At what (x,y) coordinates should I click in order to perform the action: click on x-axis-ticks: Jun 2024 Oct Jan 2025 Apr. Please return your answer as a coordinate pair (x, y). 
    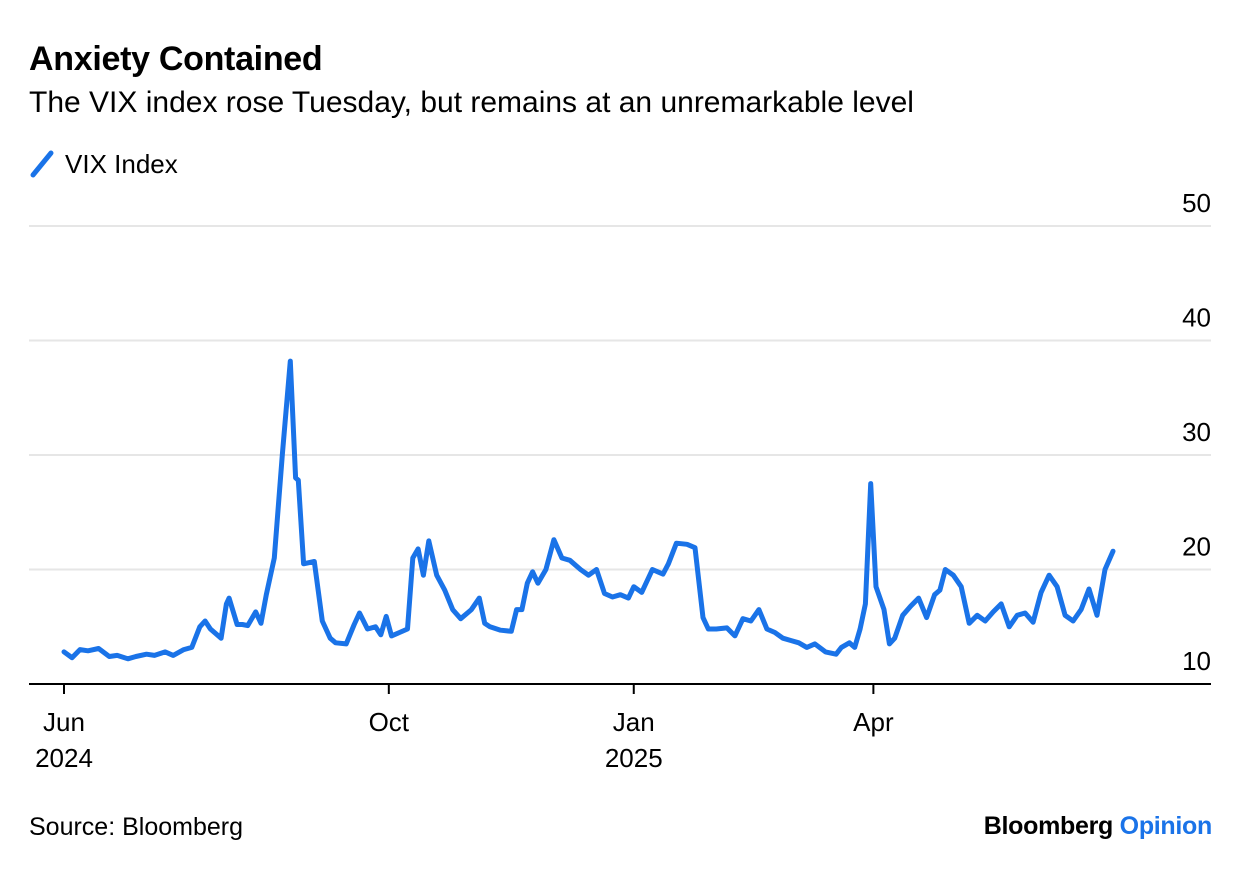
    Looking at the image, I should click on (464, 728).